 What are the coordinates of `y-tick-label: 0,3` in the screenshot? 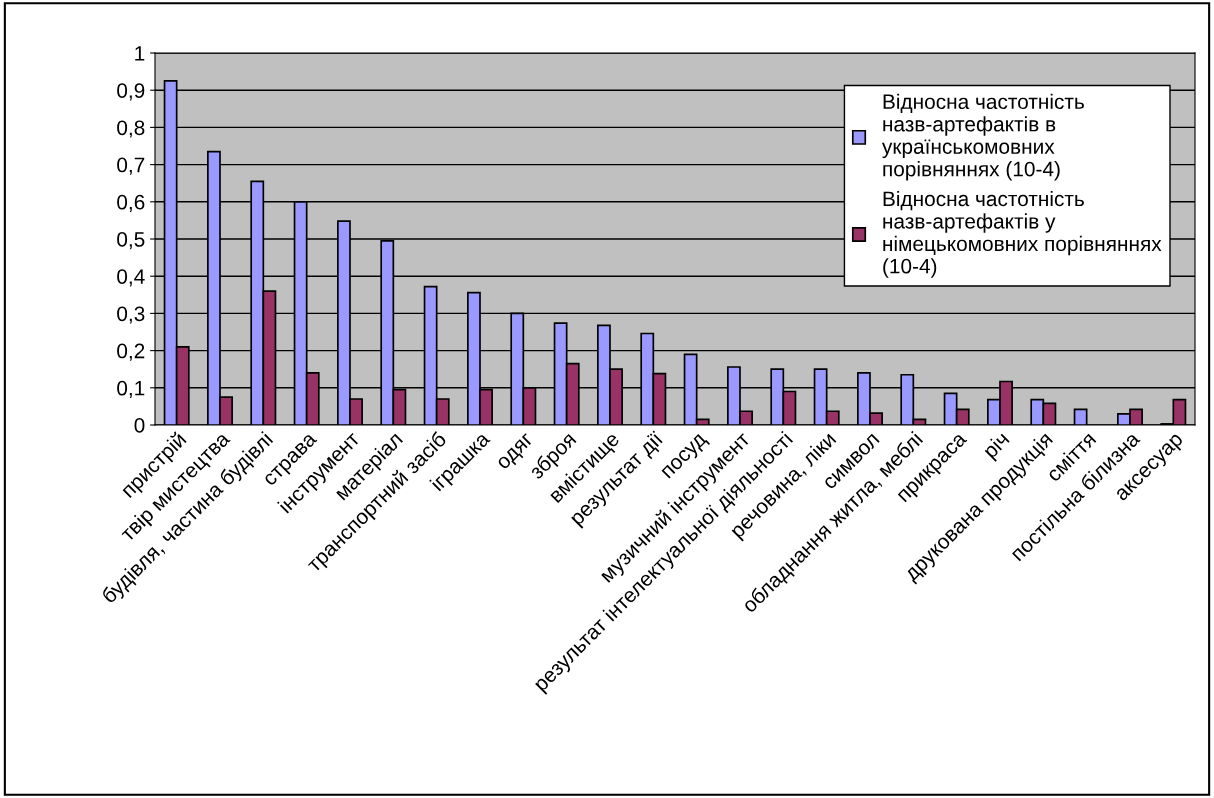 It's located at (131, 315).